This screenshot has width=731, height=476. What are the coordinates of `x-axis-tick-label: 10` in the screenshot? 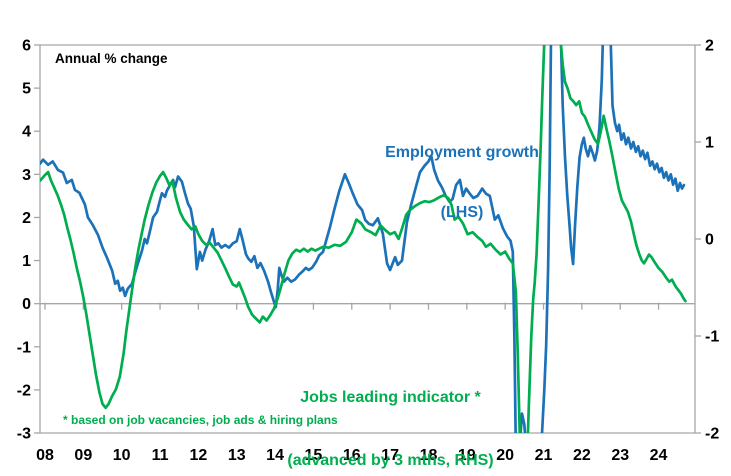 It's located at (122, 455).